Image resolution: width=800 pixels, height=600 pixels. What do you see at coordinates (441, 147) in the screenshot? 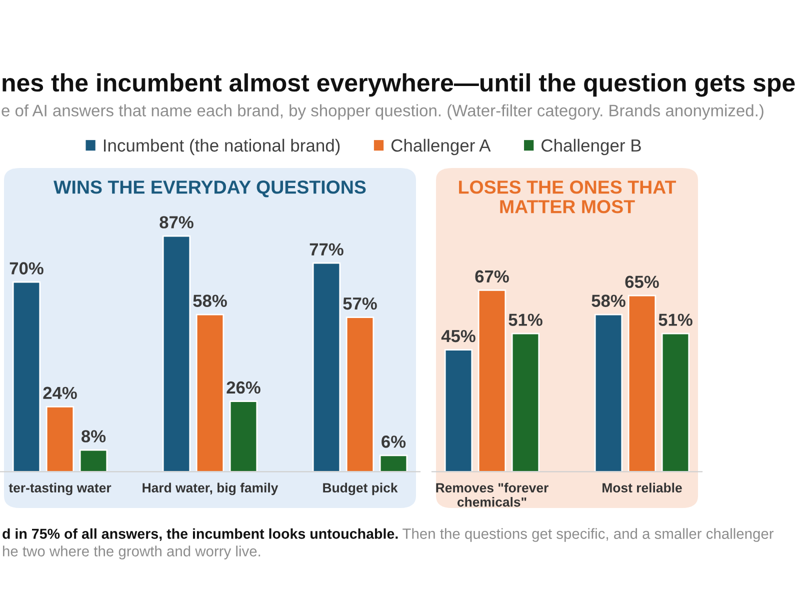
I see `legend-label: Challenger A` at bounding box center [441, 147].